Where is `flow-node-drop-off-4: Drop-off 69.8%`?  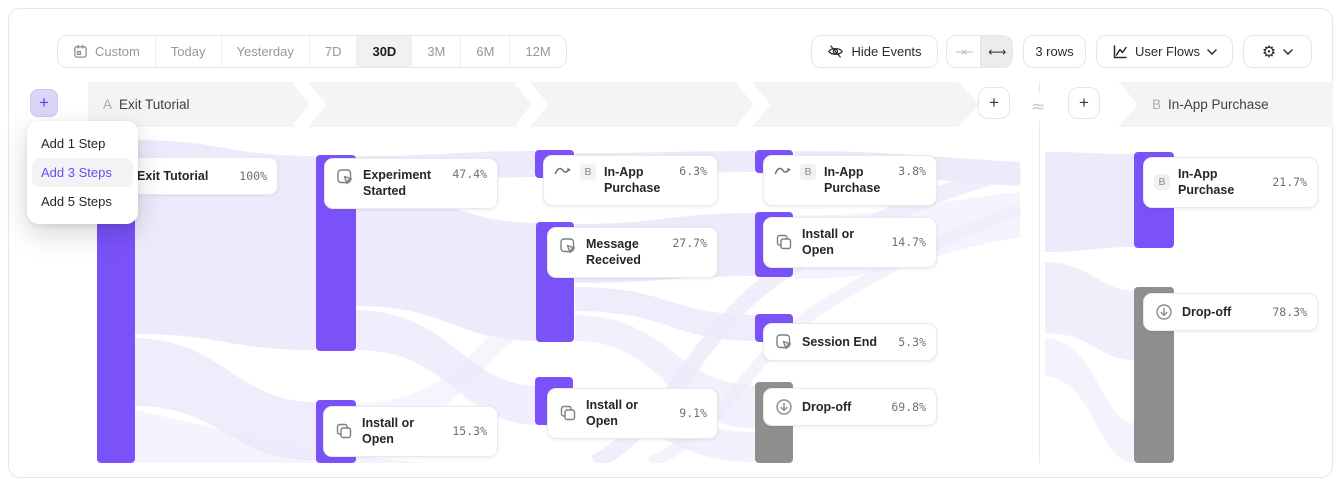
flow-node-drop-off-4: Drop-off 69.8% is located at coordinates (850, 407).